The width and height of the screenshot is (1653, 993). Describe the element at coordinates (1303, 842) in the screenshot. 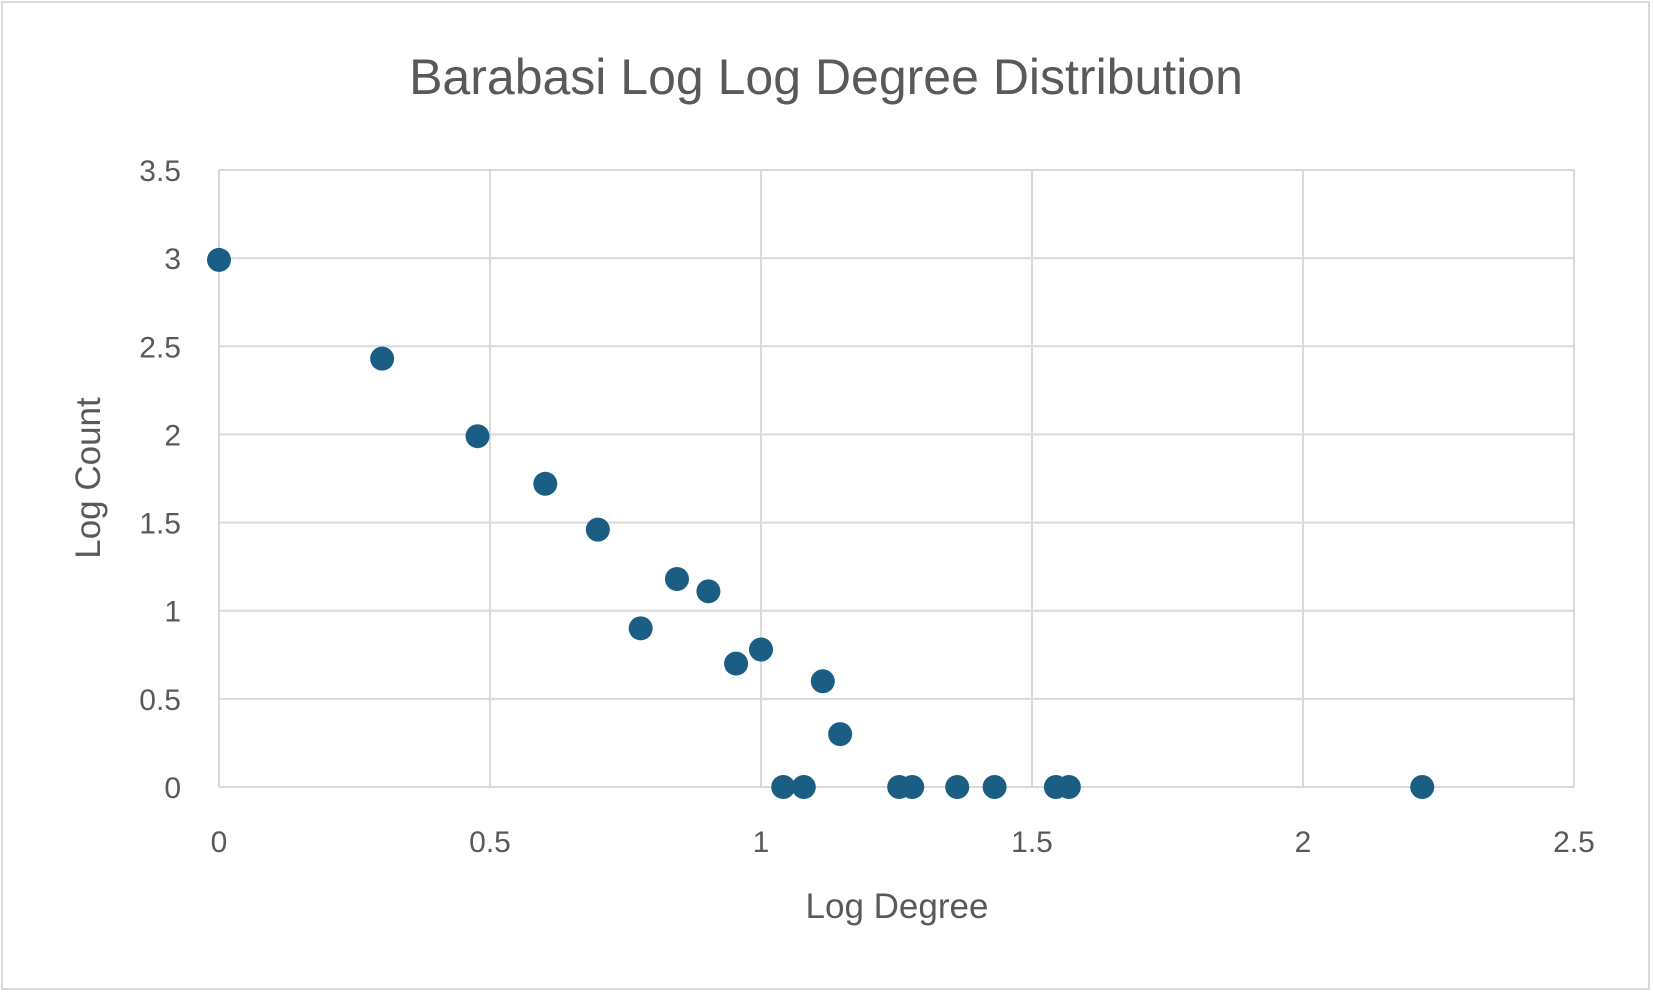

I see `x-tick-label: 2` at that location.